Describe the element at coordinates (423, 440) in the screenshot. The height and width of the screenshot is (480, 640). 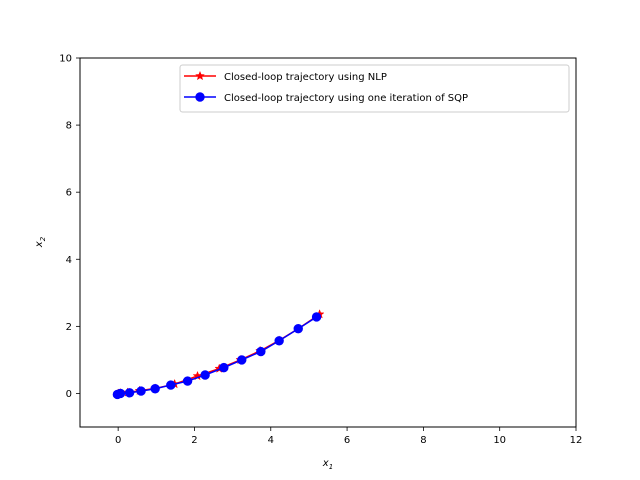
I see `x-tick-label: 8` at that location.